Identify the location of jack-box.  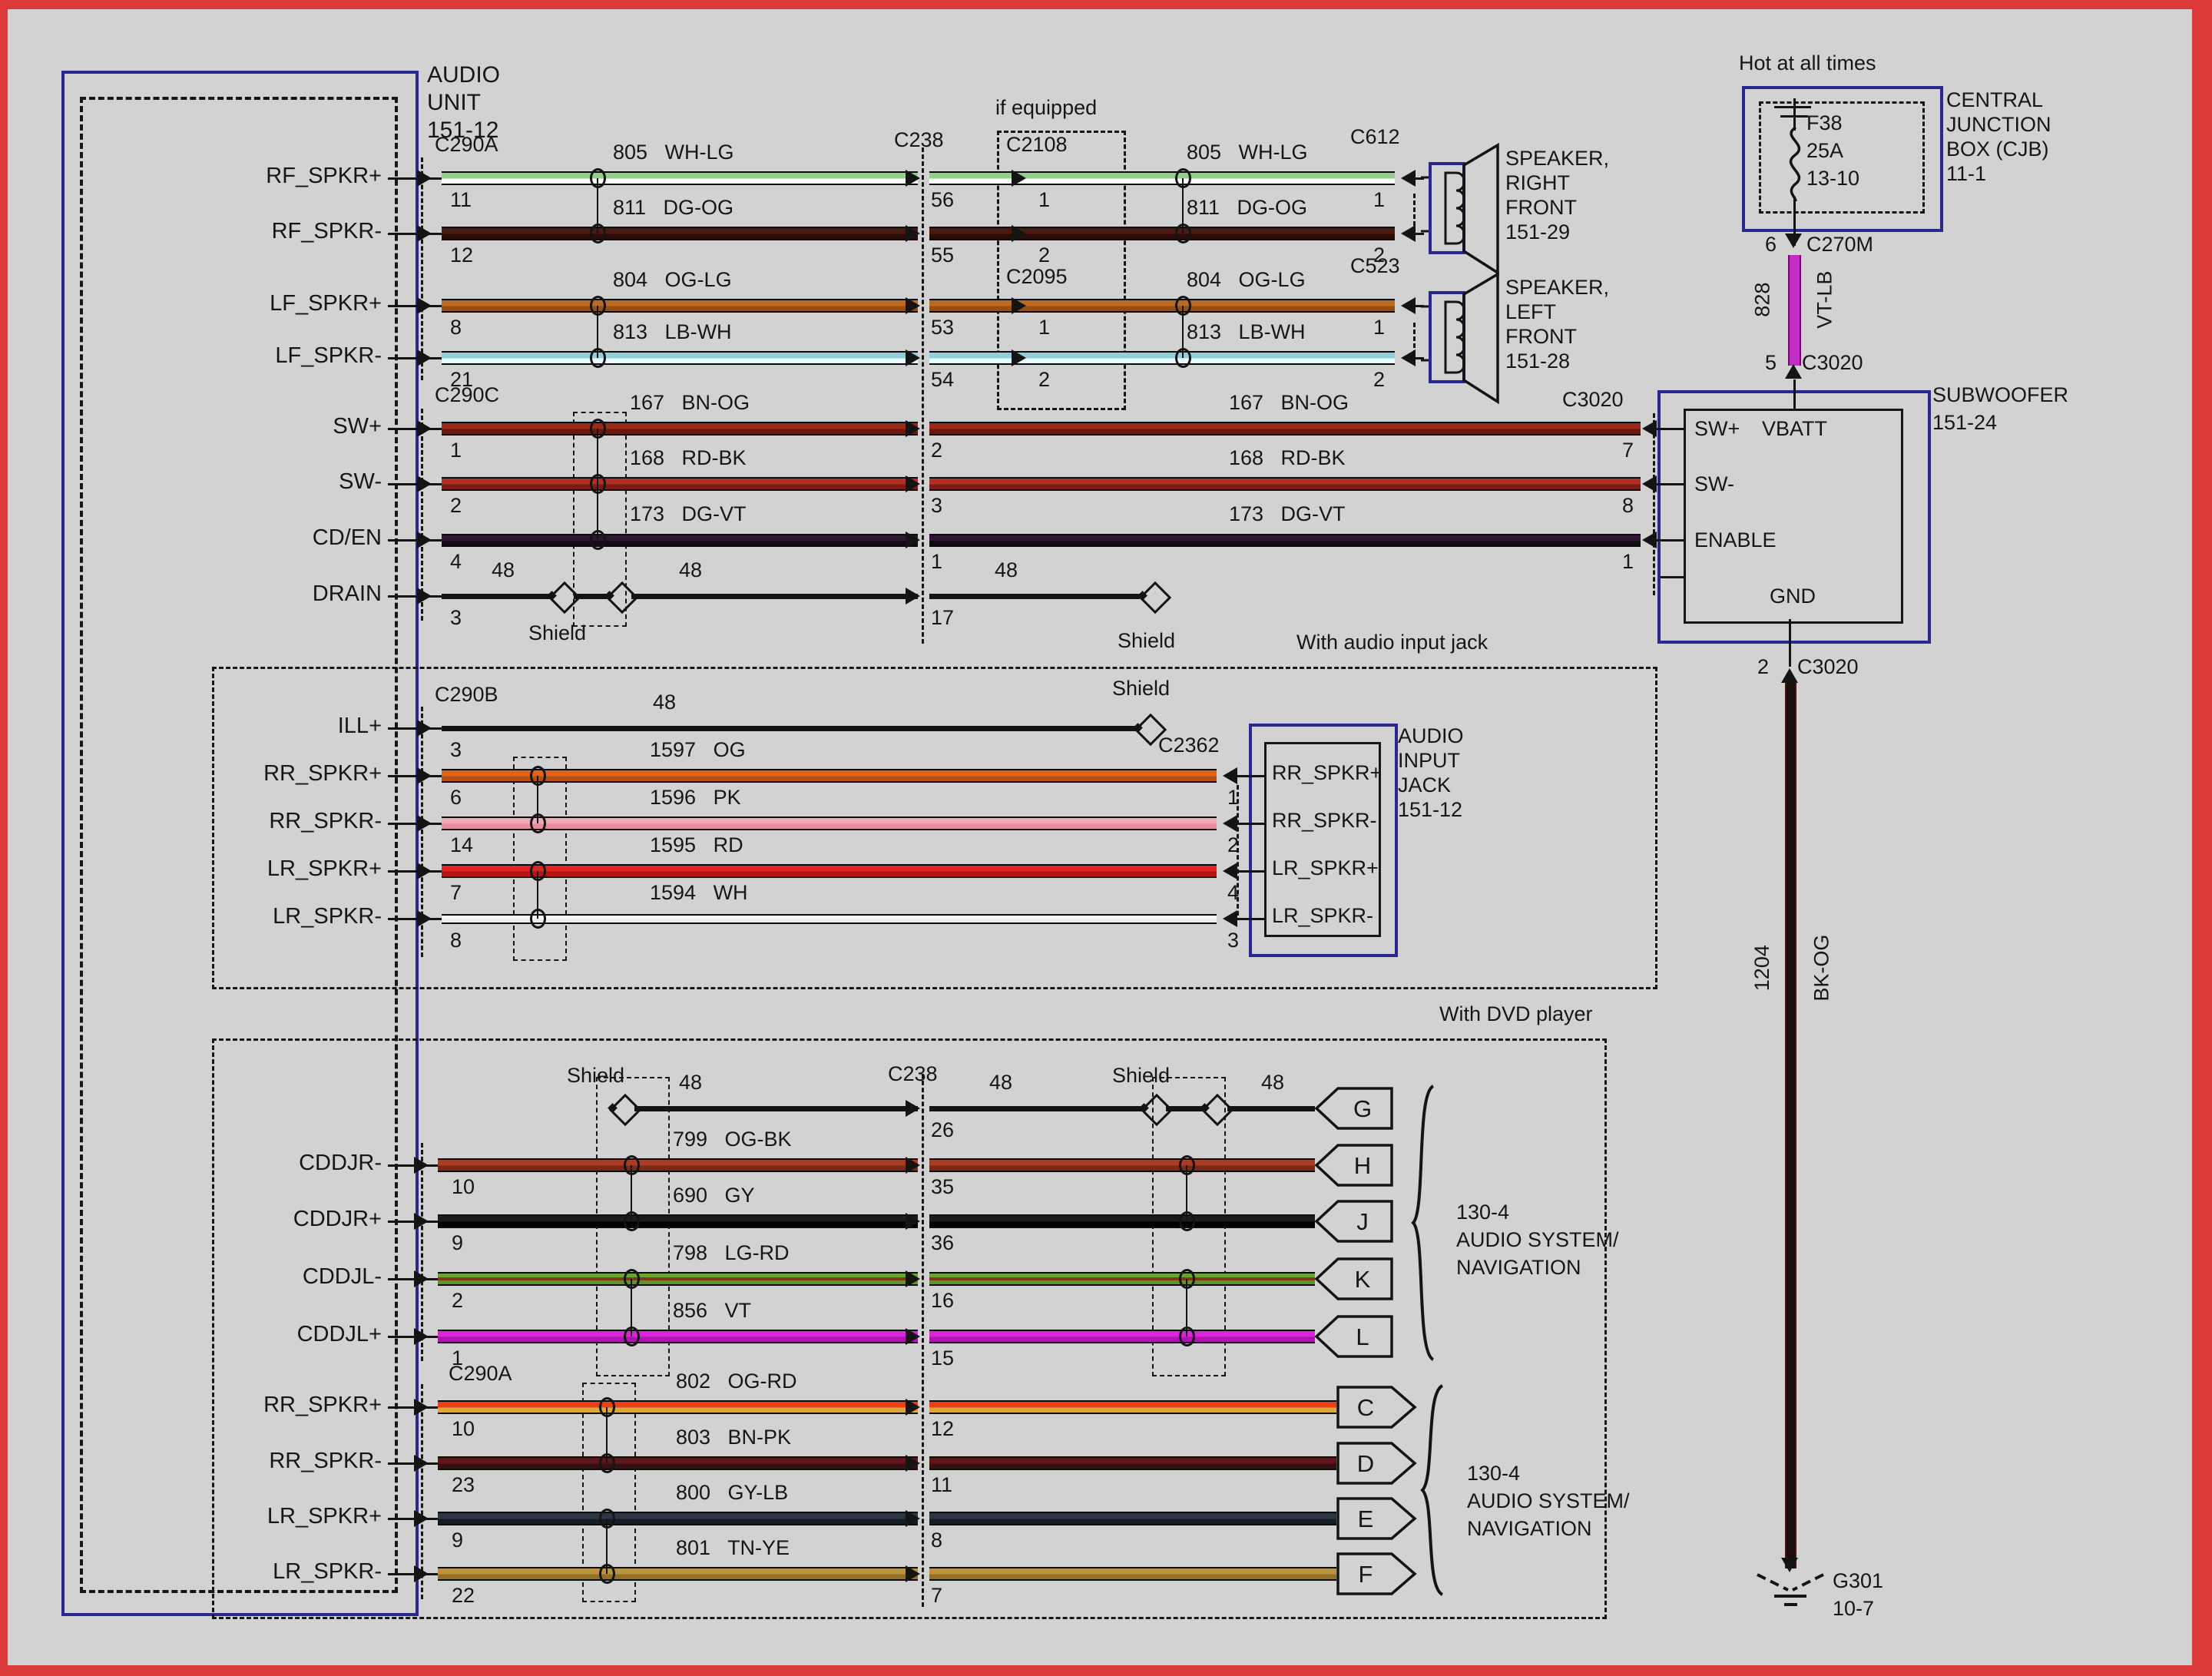
(1324, 840).